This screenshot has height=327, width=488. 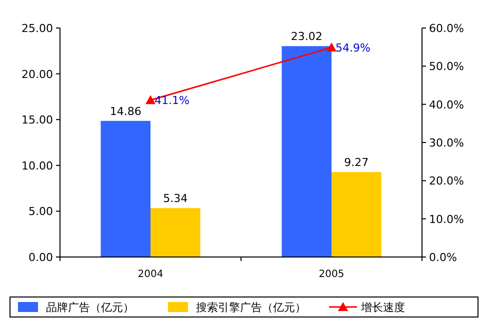 What do you see at coordinates (40, 211) in the screenshot?
I see `y-tick-label: 5.00` at bounding box center [40, 211].